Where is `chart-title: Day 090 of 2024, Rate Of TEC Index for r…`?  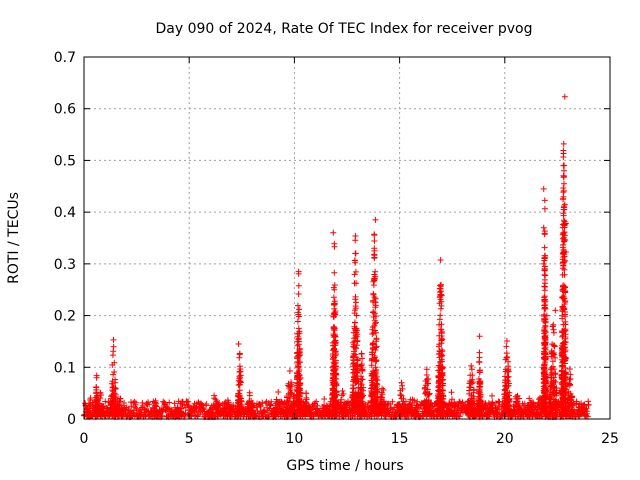
chart-title: Day 090 of 2024, Rate Of TEC Index for r… is located at coordinates (344, 29).